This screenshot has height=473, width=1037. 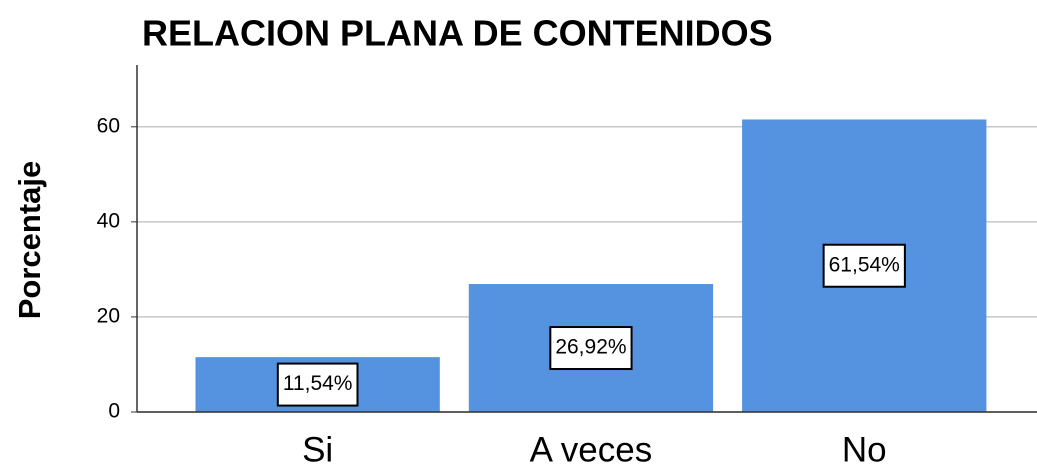 What do you see at coordinates (108, 220) in the screenshot?
I see `y-tick-label: 40` at bounding box center [108, 220].